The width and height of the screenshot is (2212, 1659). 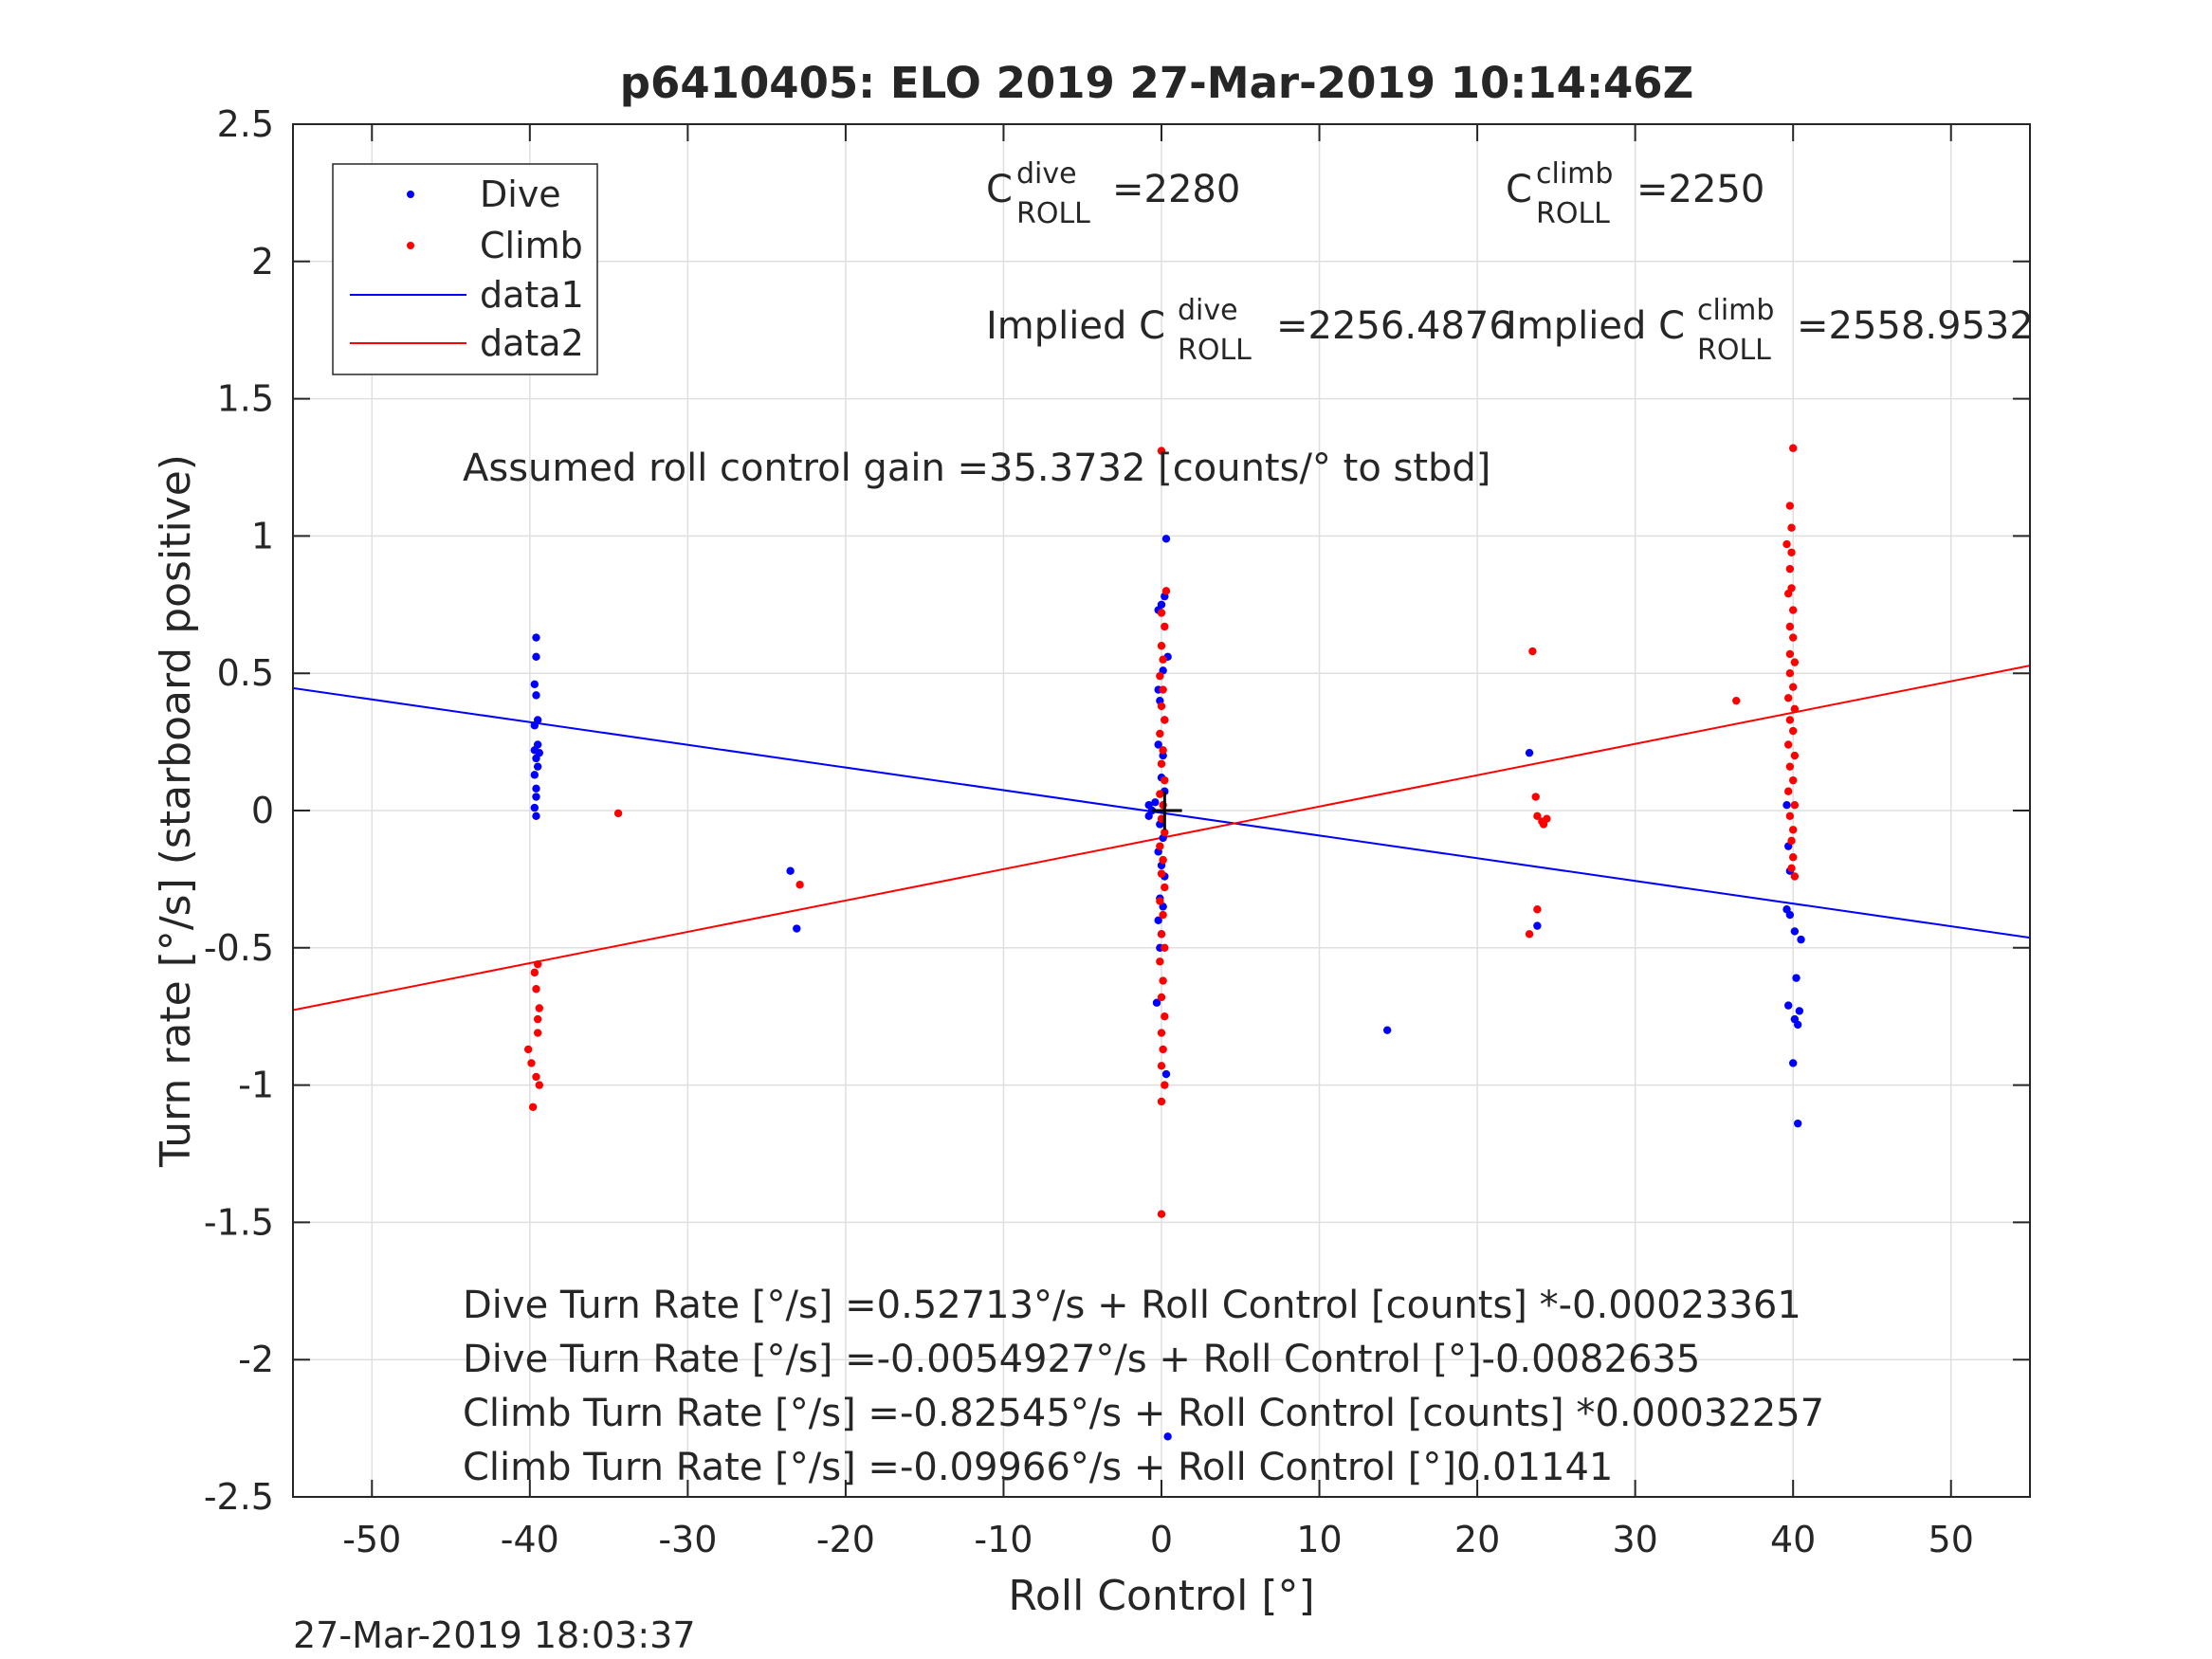 What do you see at coordinates (1046, 174) in the screenshot?
I see `c-dive-sup: dive` at bounding box center [1046, 174].